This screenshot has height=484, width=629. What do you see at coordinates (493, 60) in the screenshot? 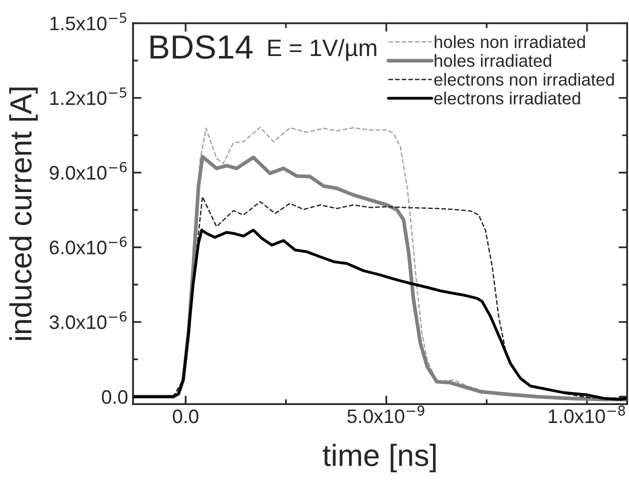
I see `legend-label: holes irradiated` at bounding box center [493, 60].